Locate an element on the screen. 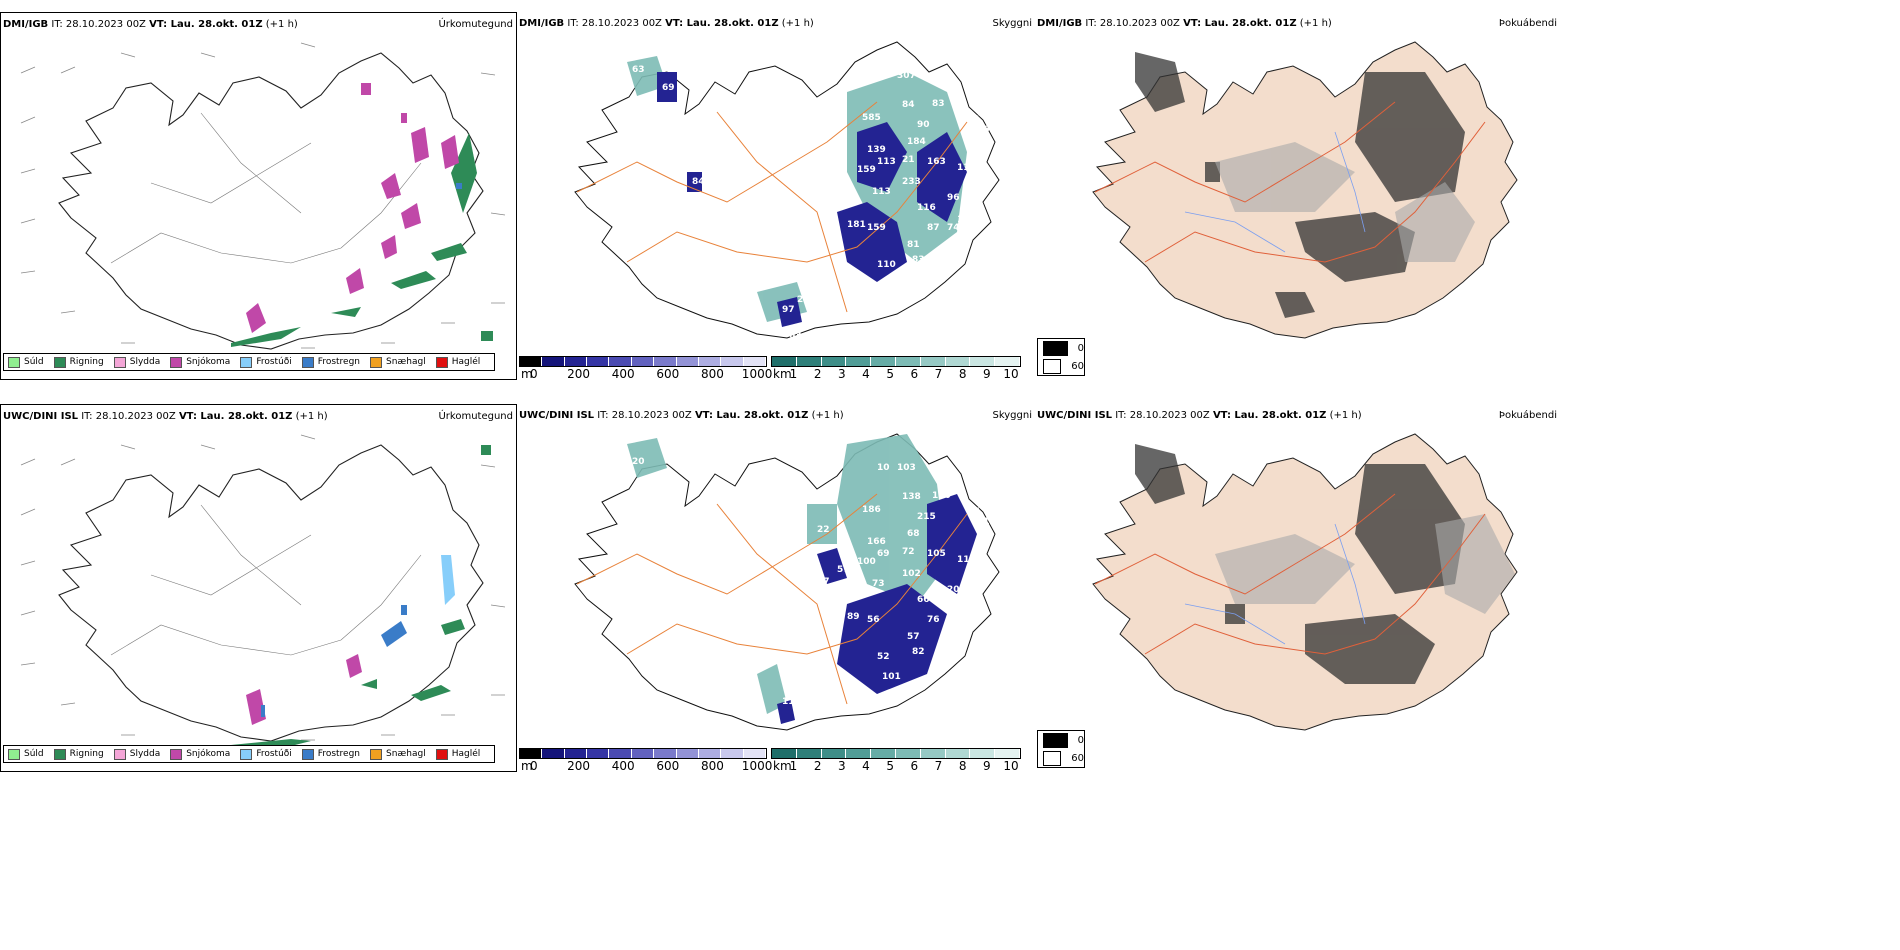  visibility-value-label: 10 is located at coordinates (883, 468).